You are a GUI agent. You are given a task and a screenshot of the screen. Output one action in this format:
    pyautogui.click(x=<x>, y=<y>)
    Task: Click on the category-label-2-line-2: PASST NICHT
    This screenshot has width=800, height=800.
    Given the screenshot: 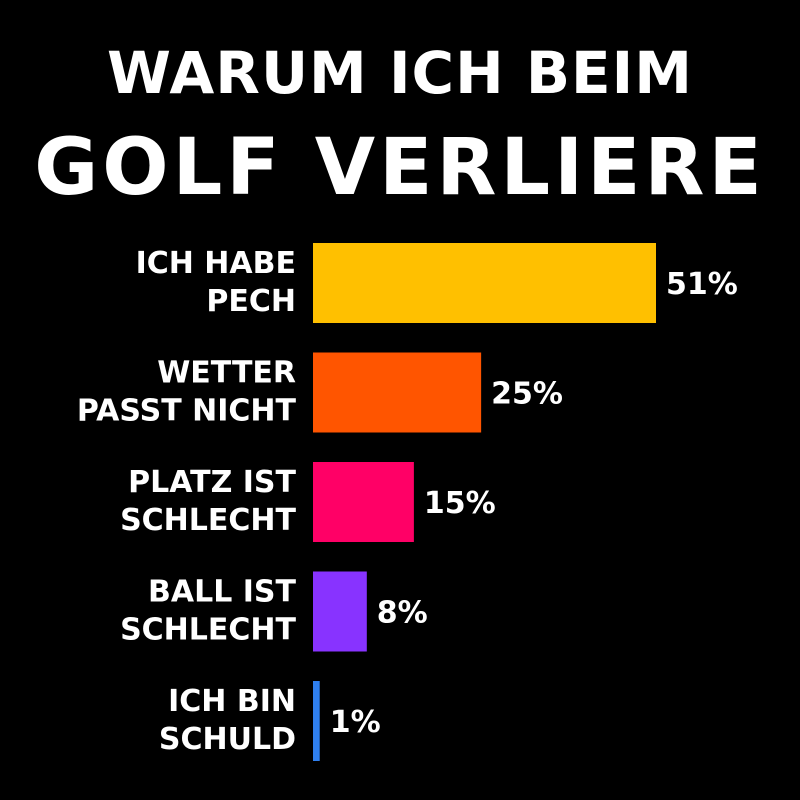 What is the action you would take?
    pyautogui.click(x=187, y=411)
    